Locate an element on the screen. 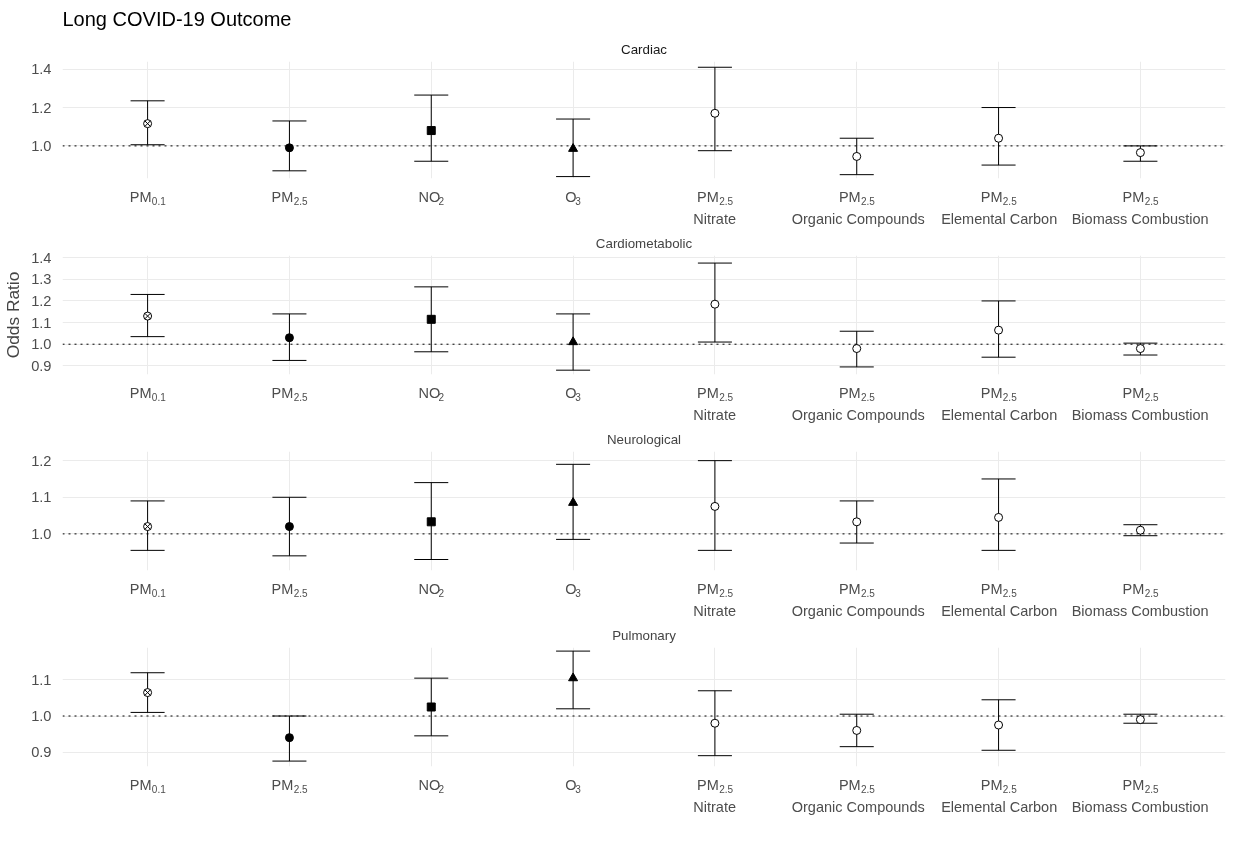 The image size is (1237, 842). chart-title: Cardiometabolic is located at coordinates (644, 243).